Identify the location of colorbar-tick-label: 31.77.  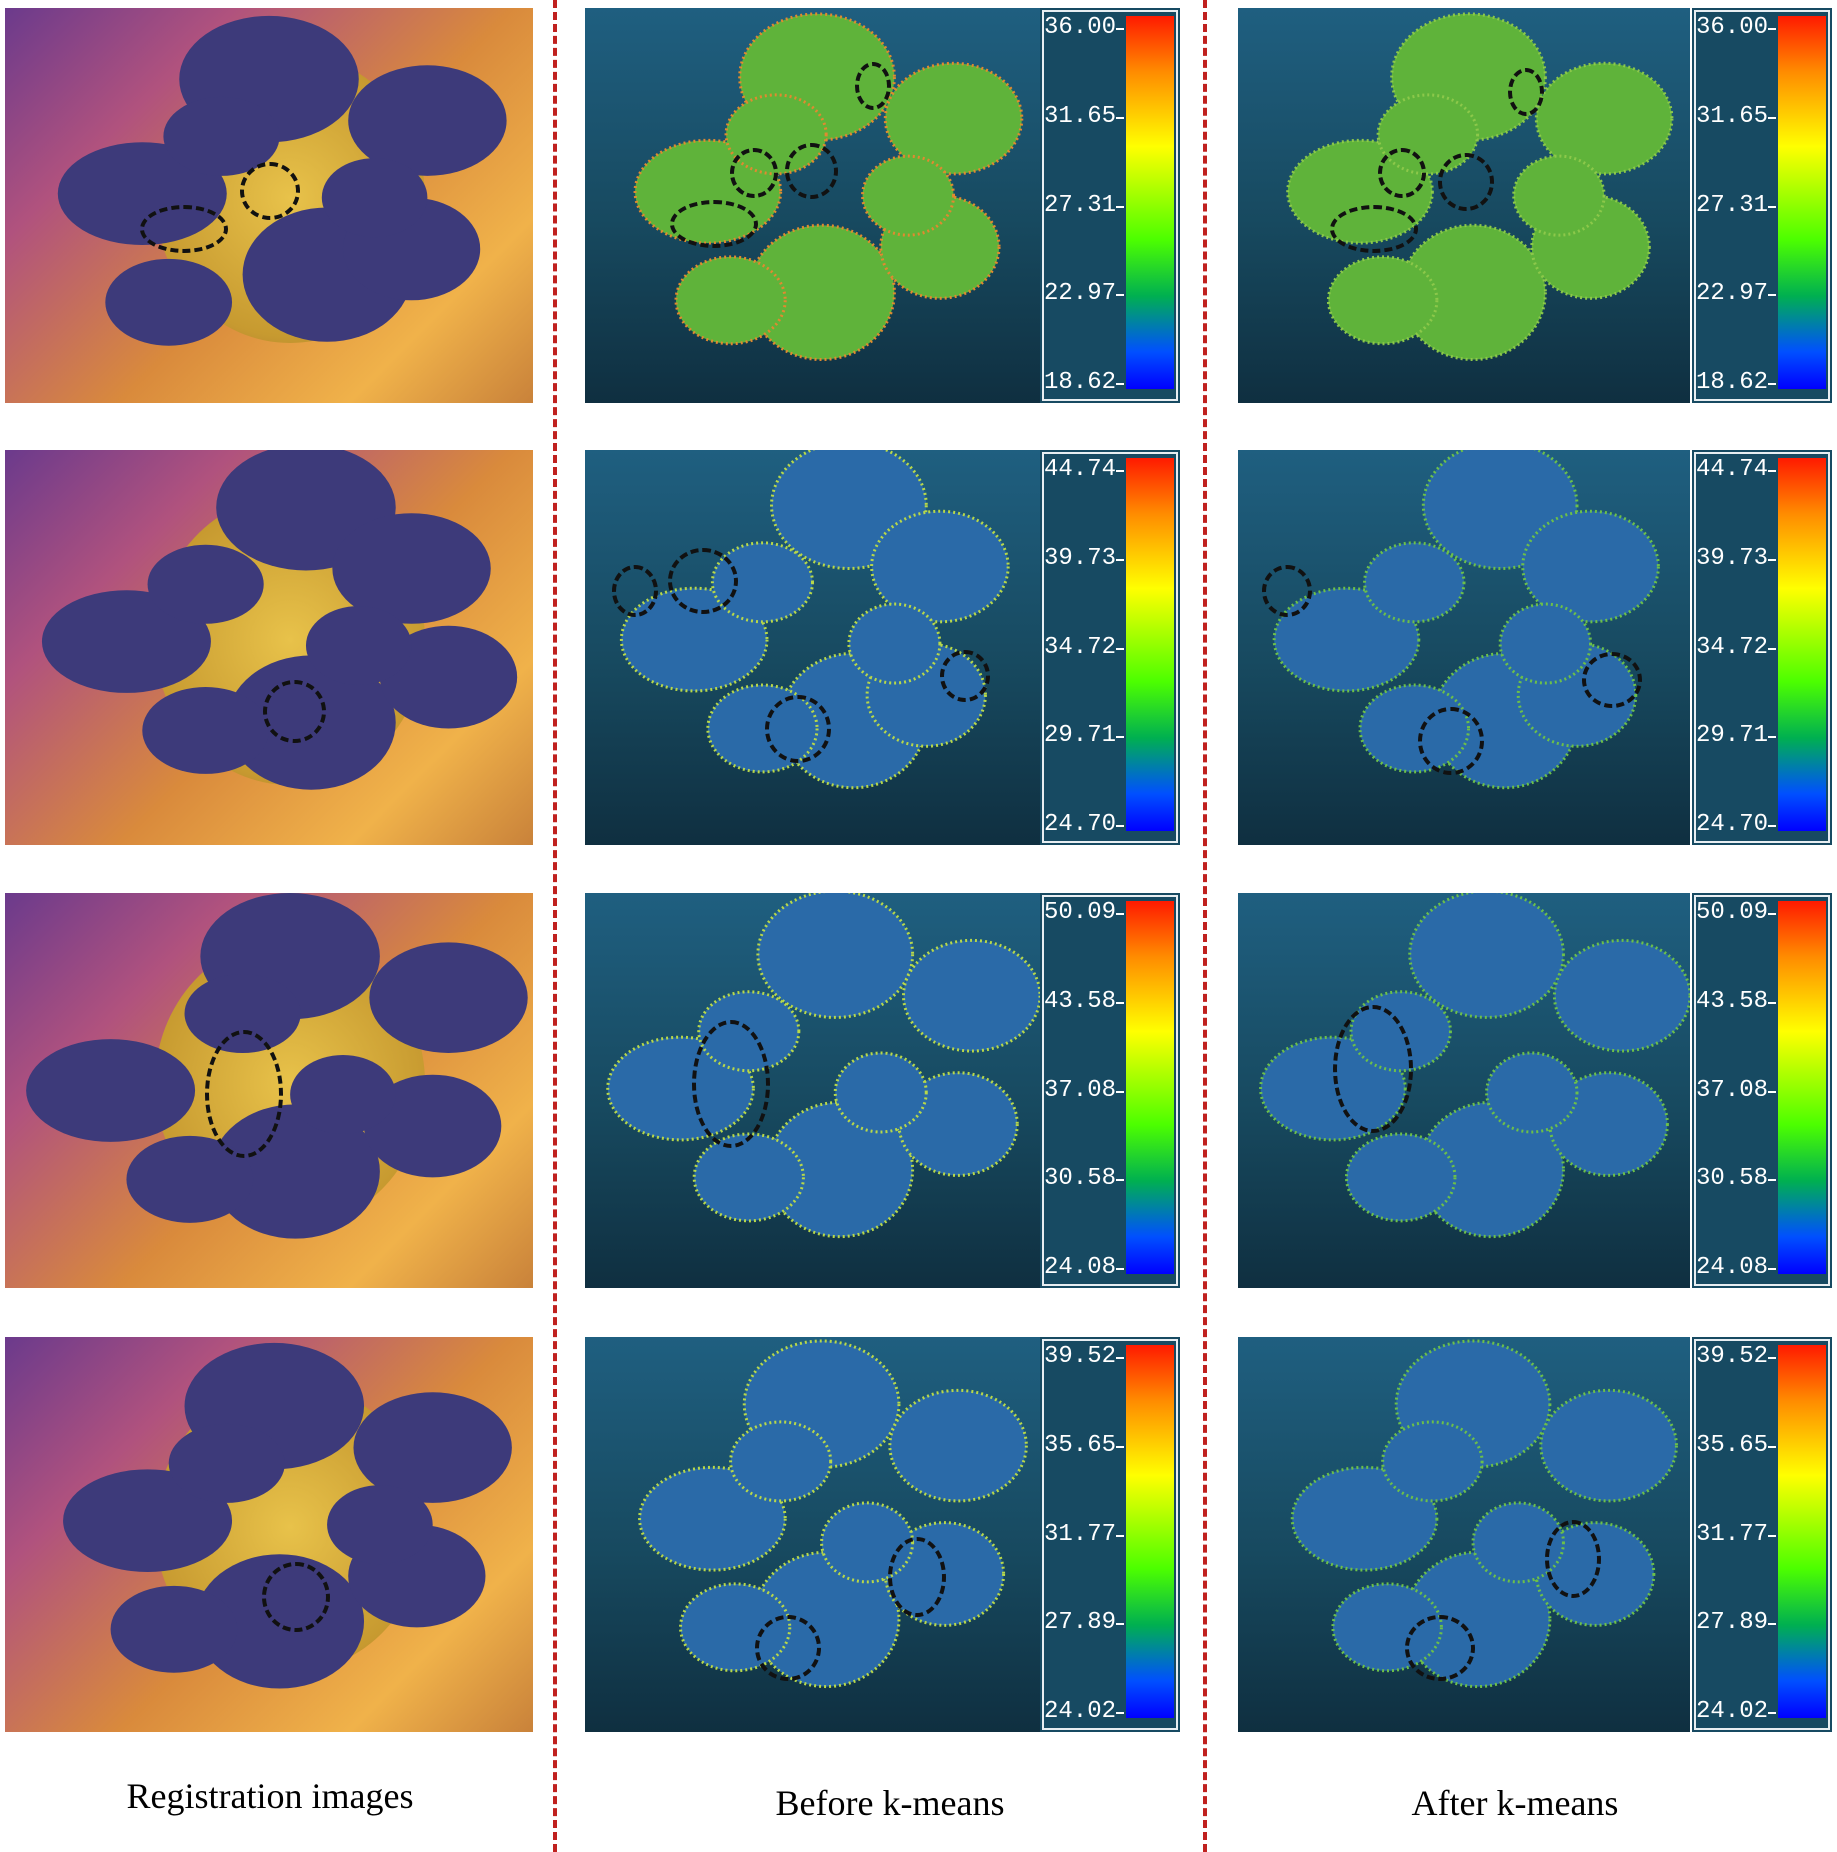
(1736, 1534).